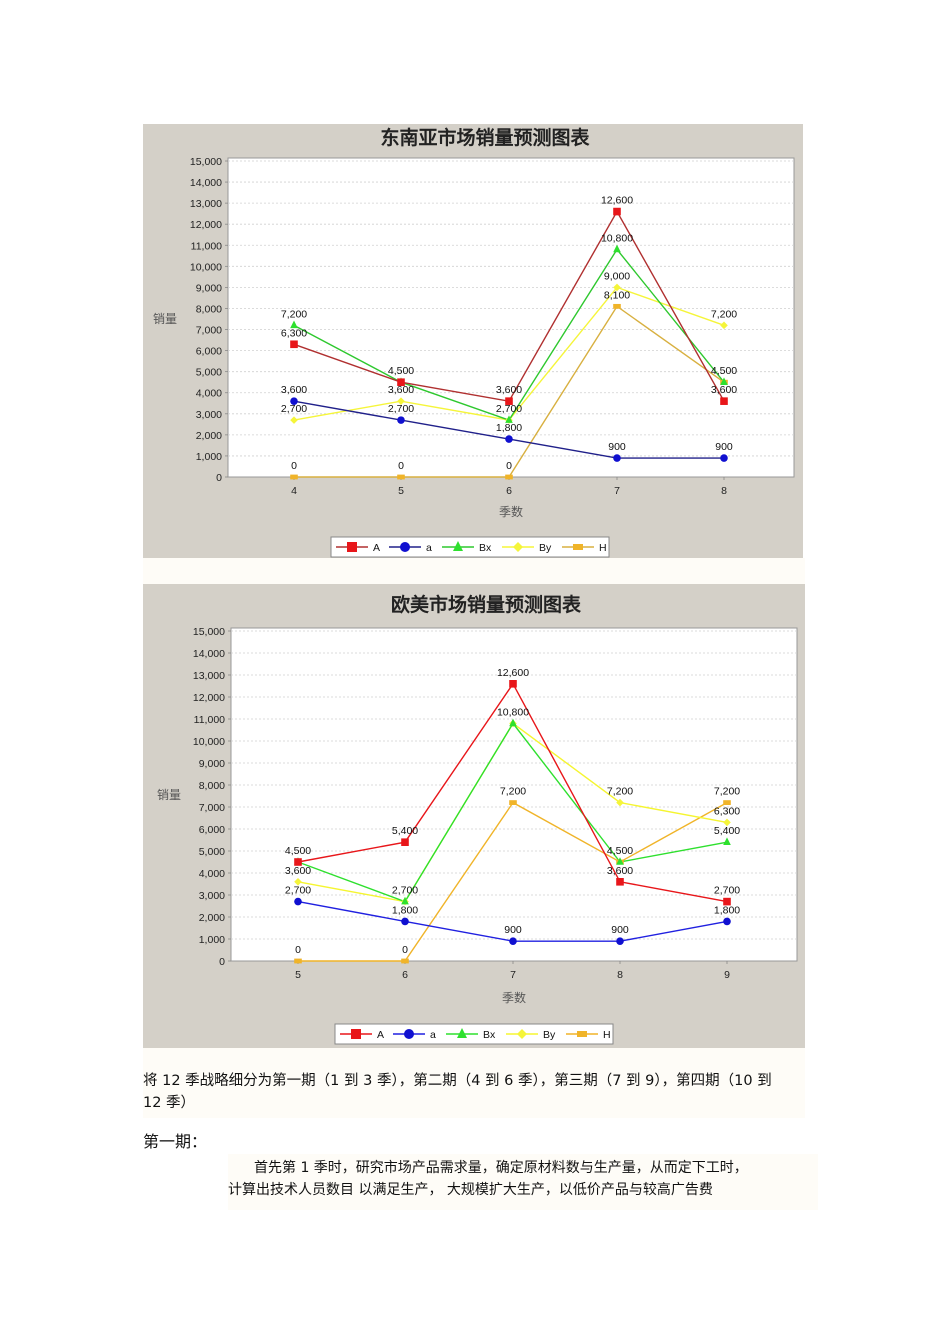  I want to click on data-label: 10,800, so click(617, 238).